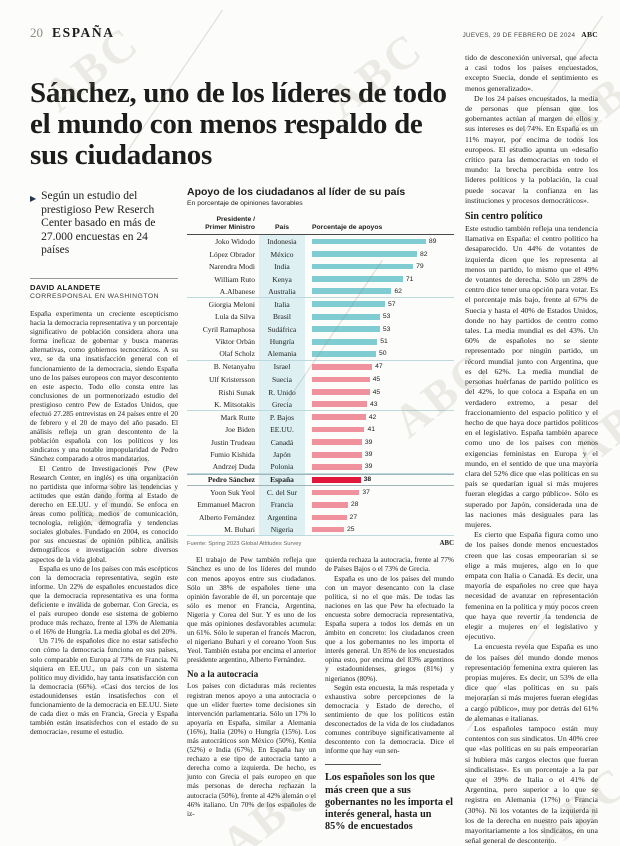  Describe the element at coordinates (386, 329) in the screenshot. I see `support-value: 53` at that location.